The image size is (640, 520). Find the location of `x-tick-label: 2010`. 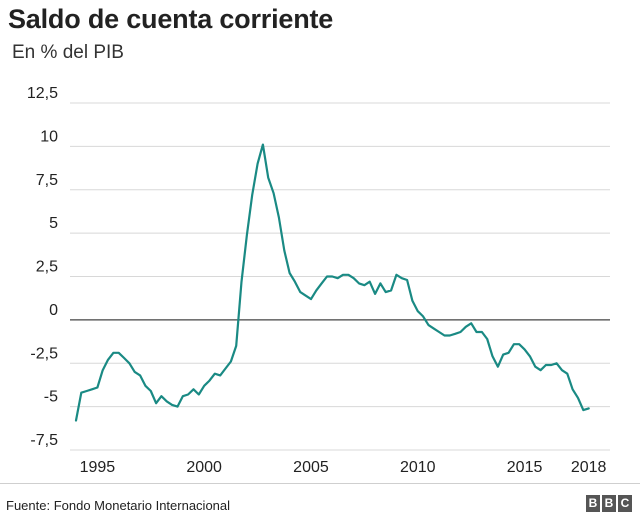

x-tick-label: 2010 is located at coordinates (418, 467).